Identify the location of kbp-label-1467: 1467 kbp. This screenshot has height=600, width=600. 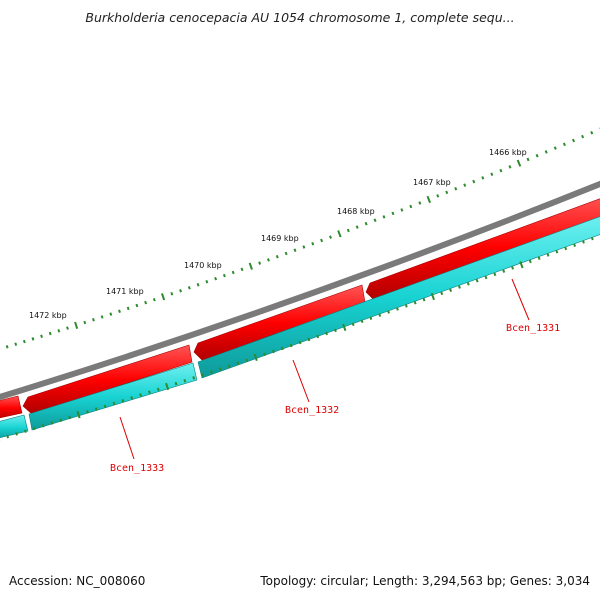
(432, 182).